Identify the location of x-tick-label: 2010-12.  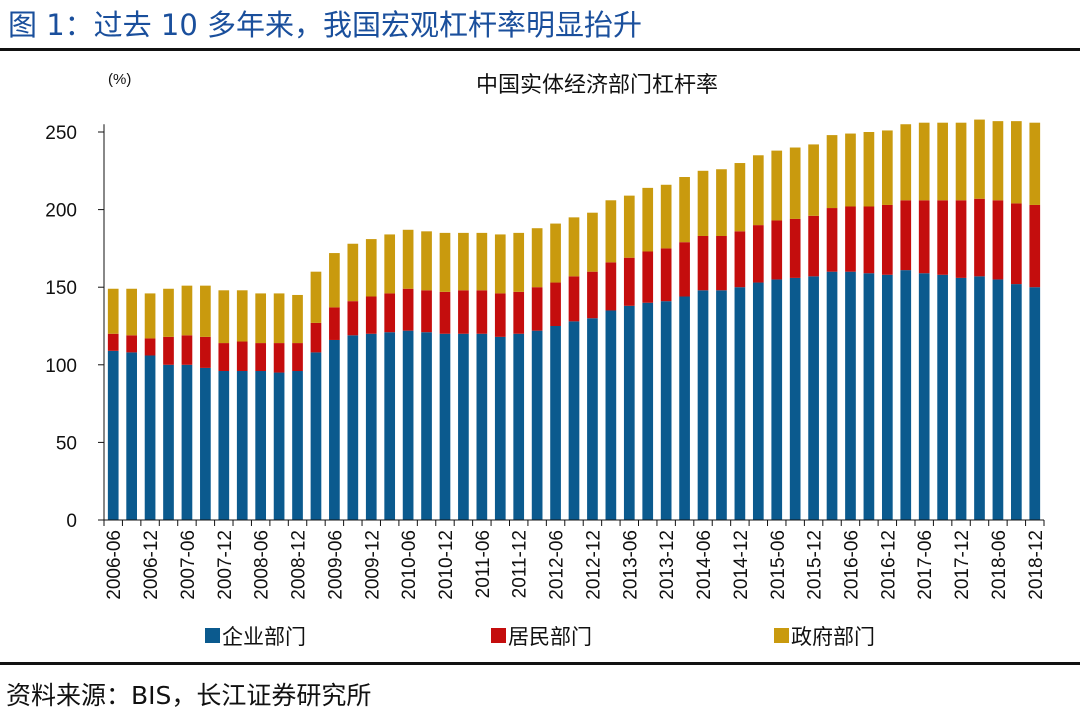
(446, 565).